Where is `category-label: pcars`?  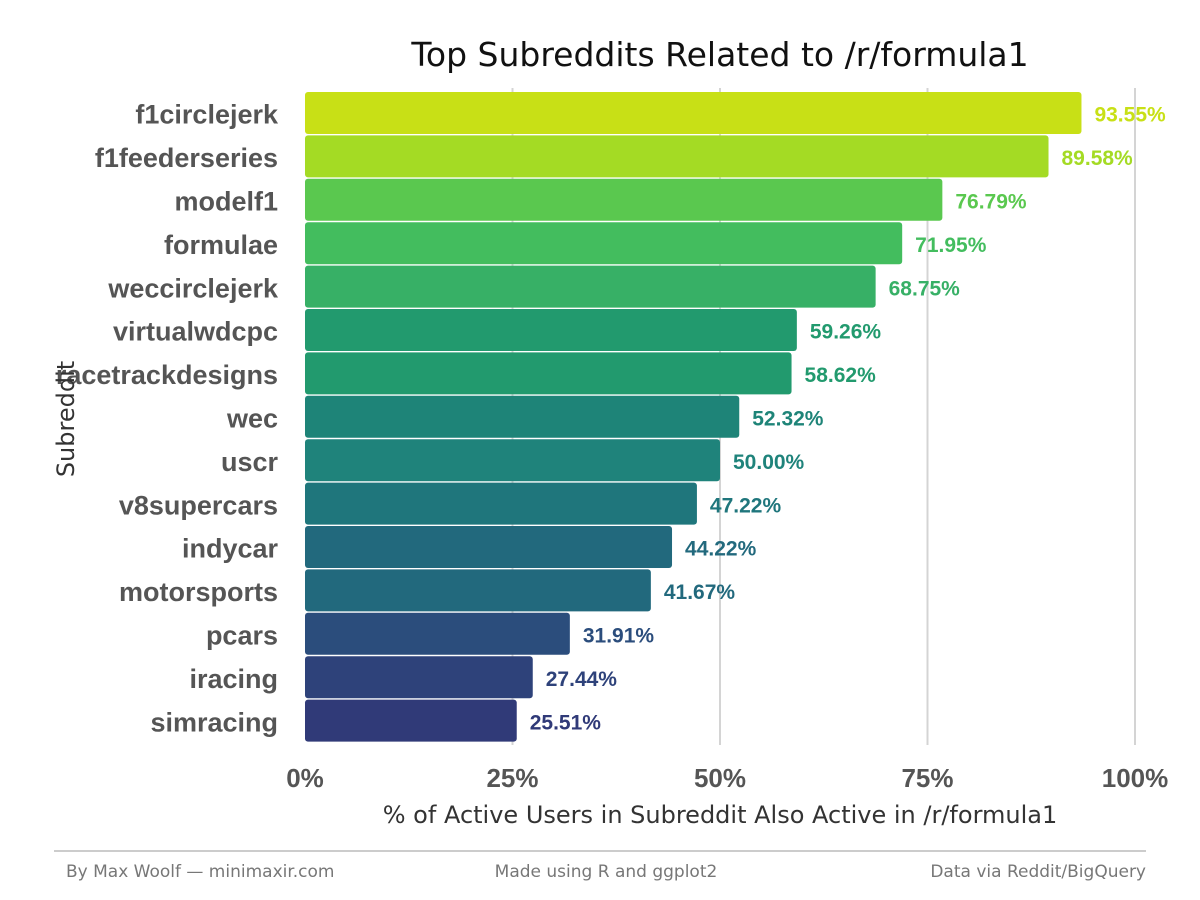
category-label: pcars is located at coordinates (242, 636).